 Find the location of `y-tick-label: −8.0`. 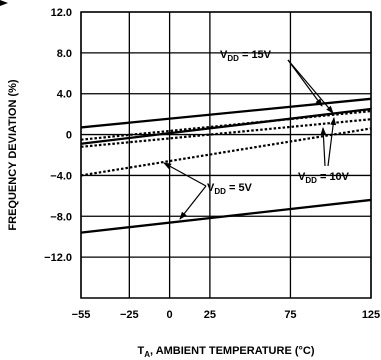

y-tick-label: −8.0 is located at coordinates (61, 217).